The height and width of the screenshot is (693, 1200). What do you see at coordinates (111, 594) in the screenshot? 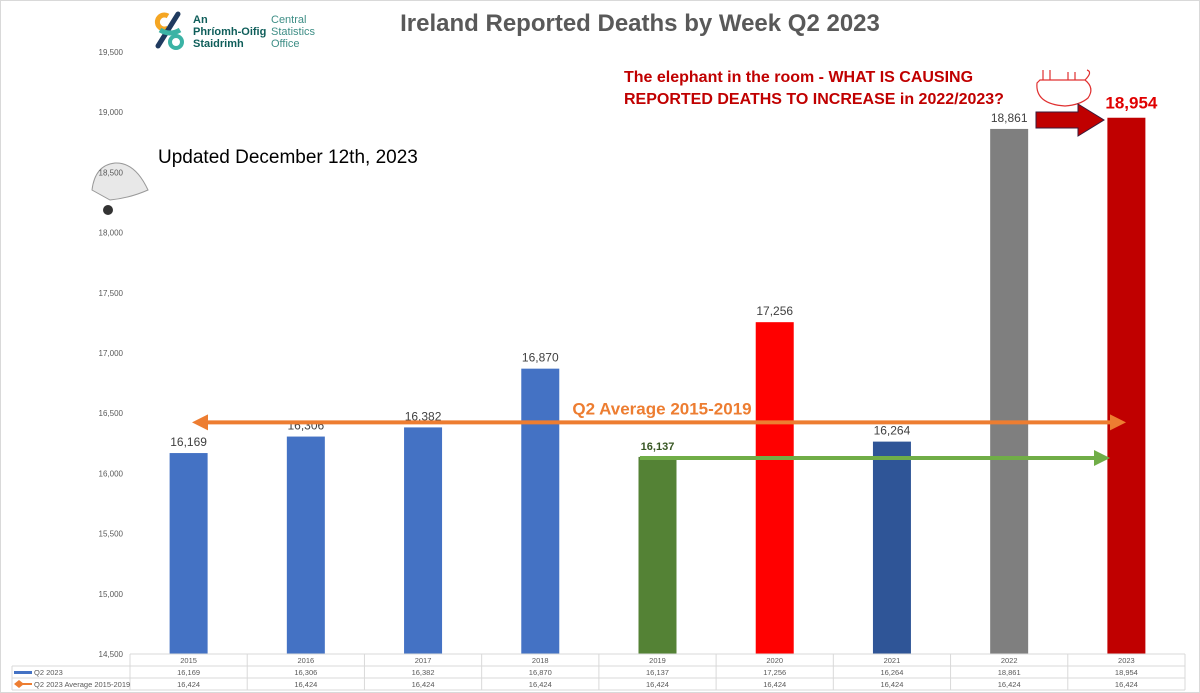
I see `y-tick-label: 15,000` at bounding box center [111, 594].